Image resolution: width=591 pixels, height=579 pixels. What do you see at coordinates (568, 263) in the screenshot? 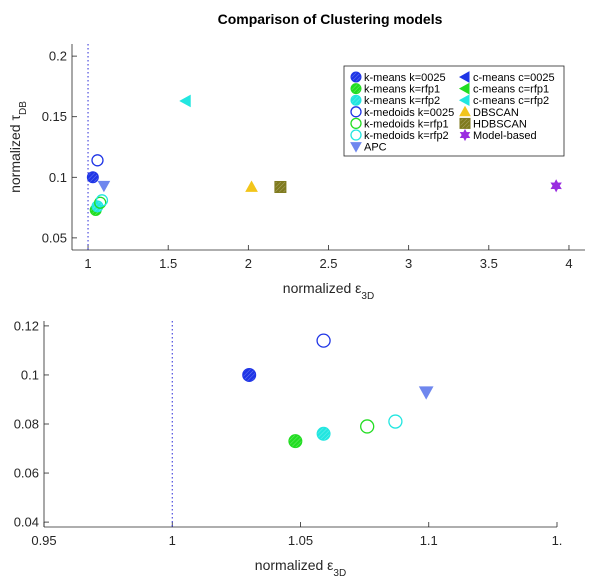
I see `x-tick-label: 4` at bounding box center [568, 263].